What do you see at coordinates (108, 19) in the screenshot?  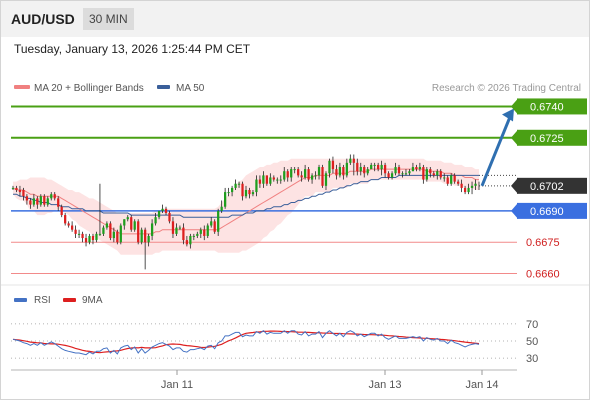 I see `timeframe-badge: 30 MIN` at bounding box center [108, 19].